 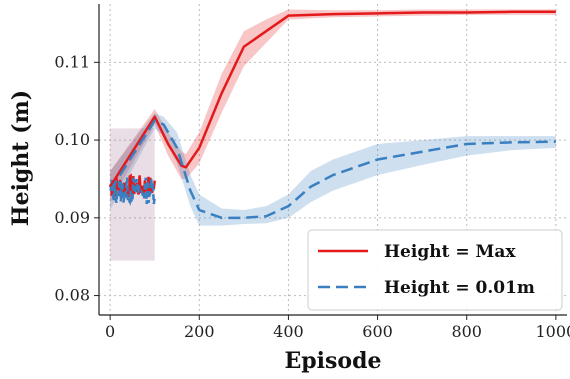 I want to click on legend-label-max: Height = Max, so click(x=450, y=252).